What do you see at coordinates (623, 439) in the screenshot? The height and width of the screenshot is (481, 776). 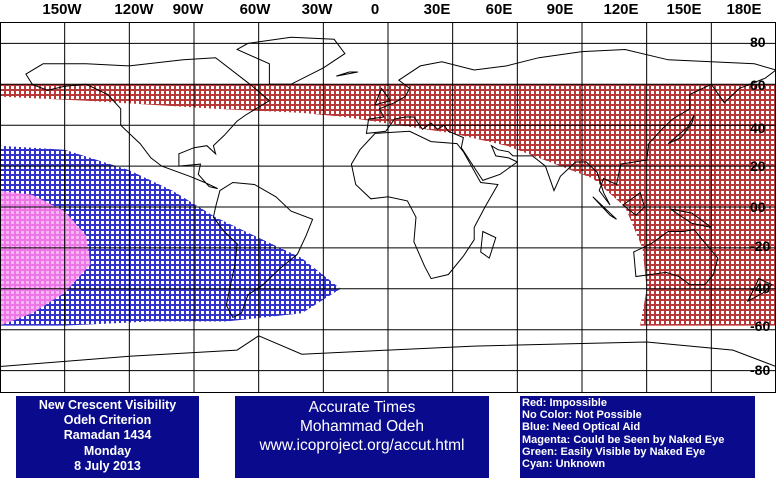 I see `legend-item-magenta: Magenta: Could be Seen by Naked Eye` at bounding box center [623, 439].